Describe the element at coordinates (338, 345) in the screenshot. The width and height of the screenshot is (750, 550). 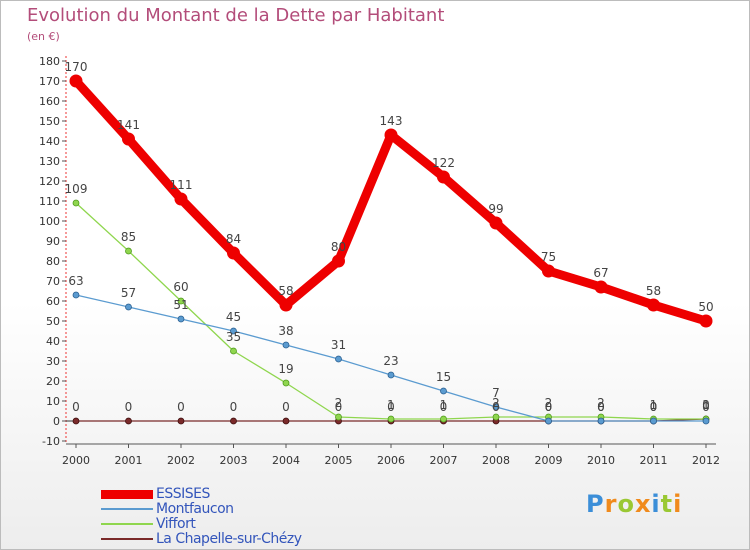
I see `data-label: 31` at that location.